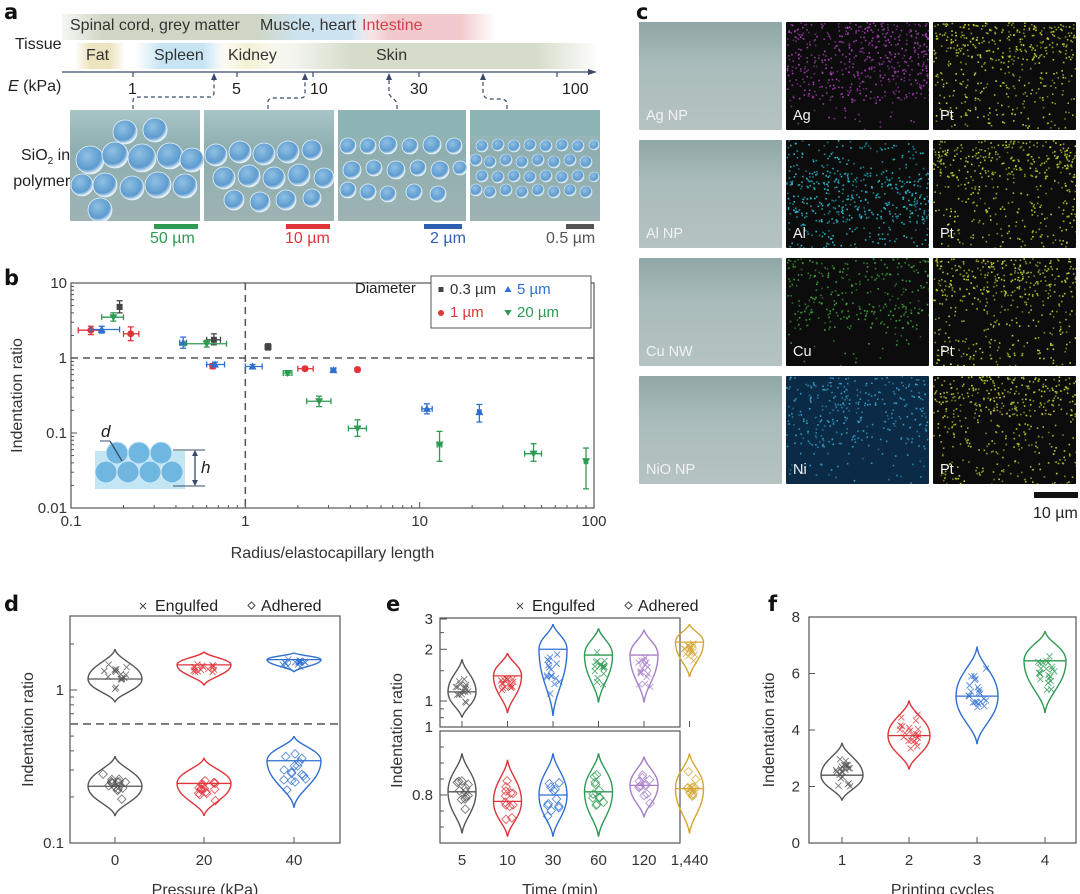  Describe the element at coordinates (942, 730) in the screenshot. I see `plot-frame` at that location.